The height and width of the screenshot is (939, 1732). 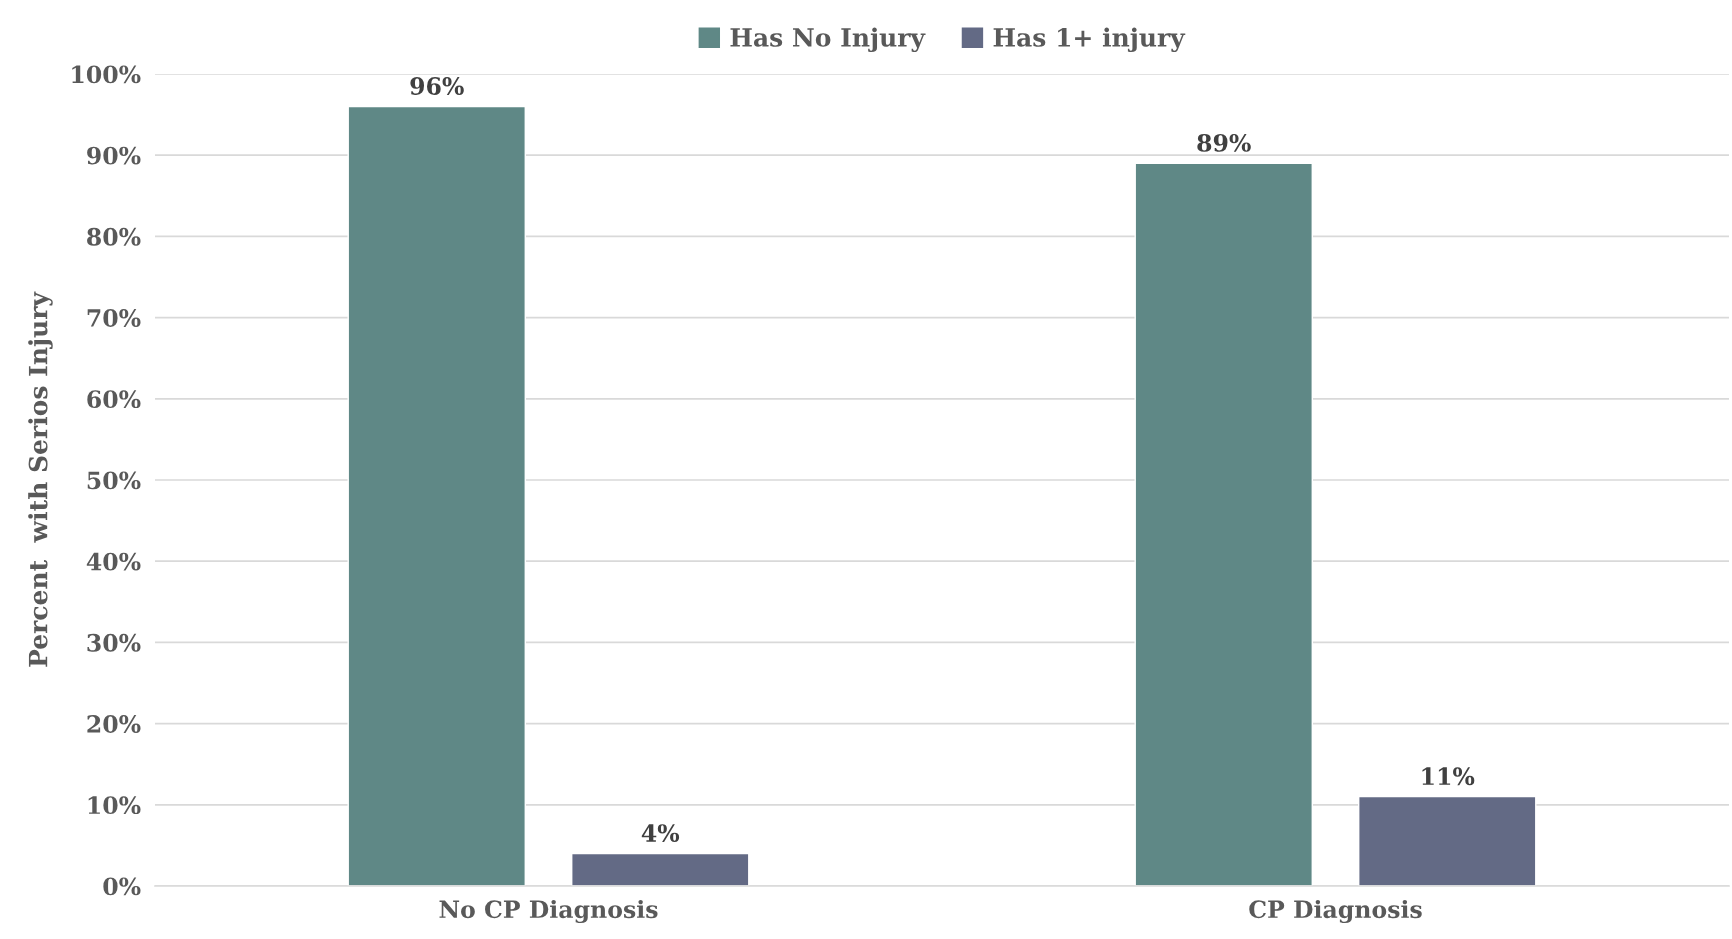 What do you see at coordinates (40, 479) in the screenshot?
I see `y-axis-title: Percent with Serios Injury` at bounding box center [40, 479].